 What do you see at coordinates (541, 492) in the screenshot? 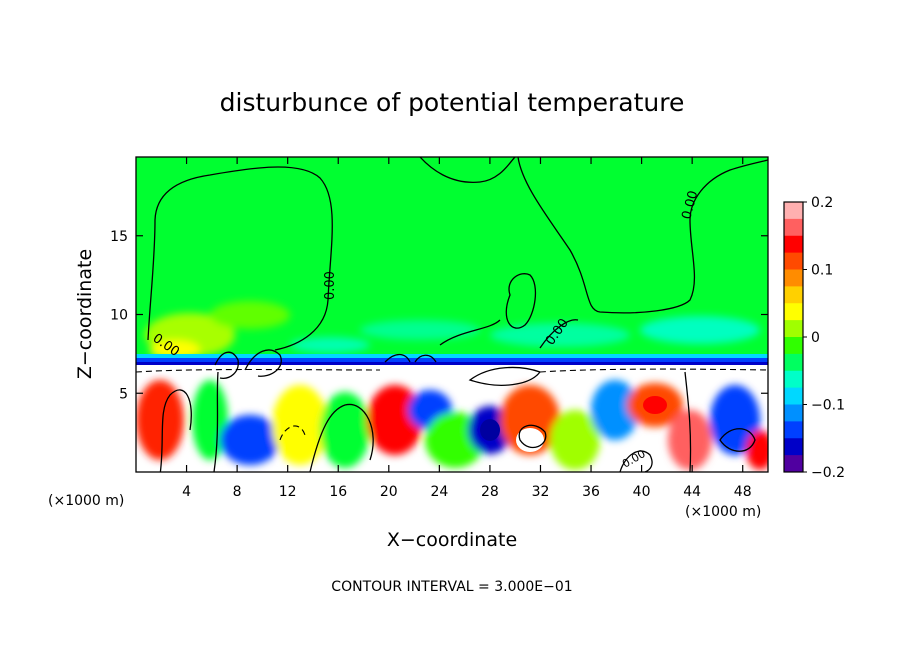
I see `x-tick-label: 32` at bounding box center [541, 492].